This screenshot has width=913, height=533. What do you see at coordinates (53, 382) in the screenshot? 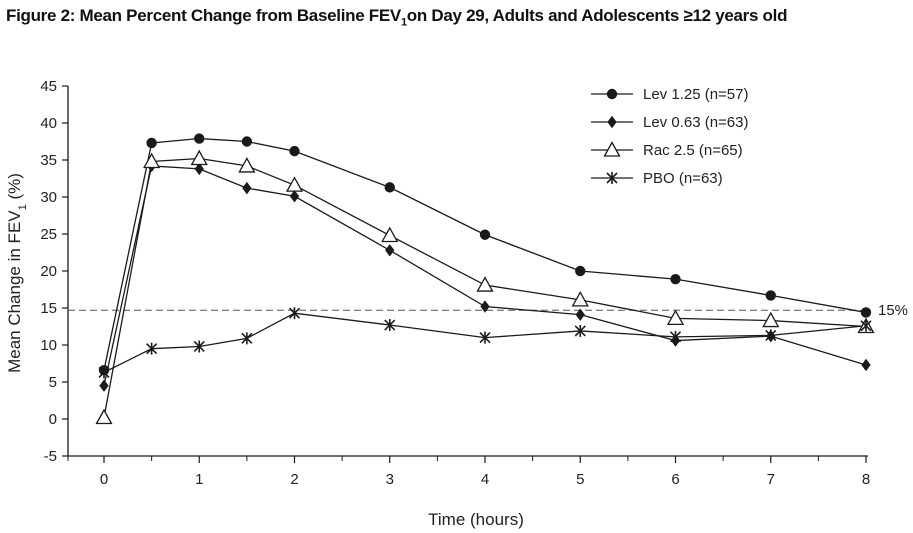
I see `y-tick-label: 5` at bounding box center [53, 382].